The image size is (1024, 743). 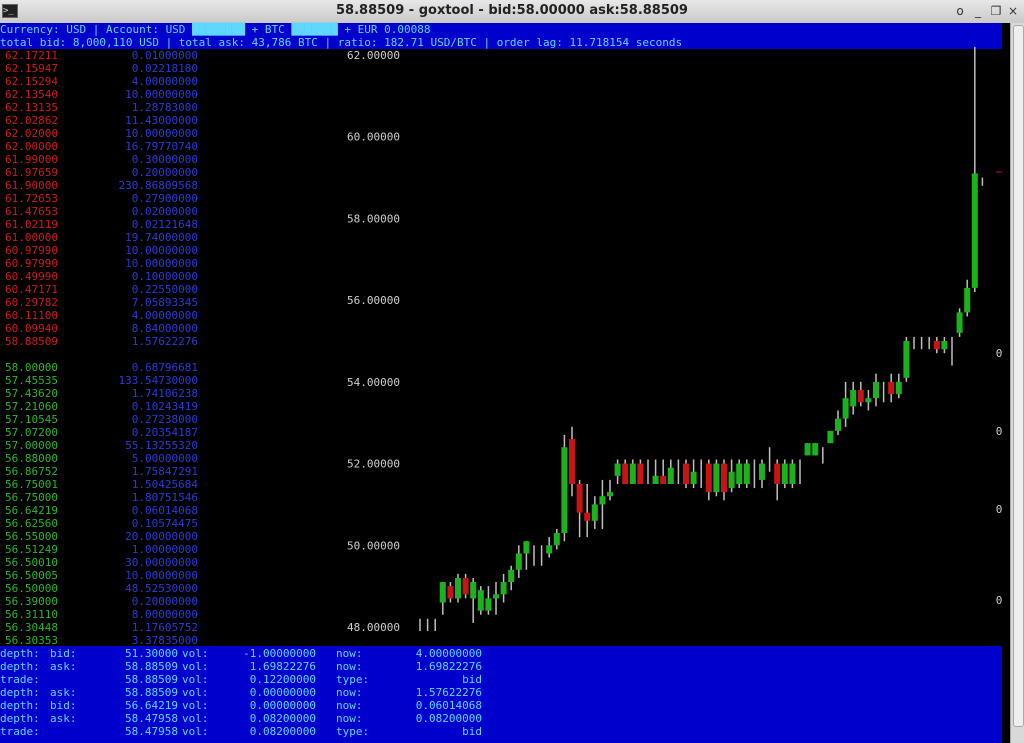 What do you see at coordinates (164, 276) in the screenshot?
I see `ask-volume: 0.10000000` at bounding box center [164, 276].